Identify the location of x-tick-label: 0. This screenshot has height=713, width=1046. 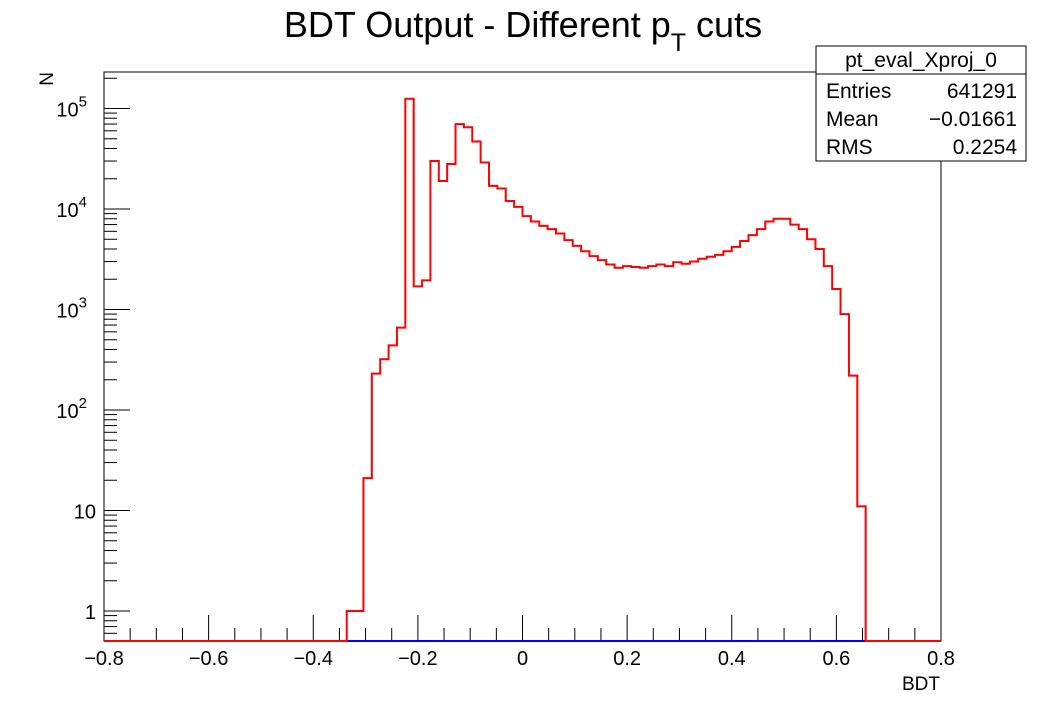
(522, 659).